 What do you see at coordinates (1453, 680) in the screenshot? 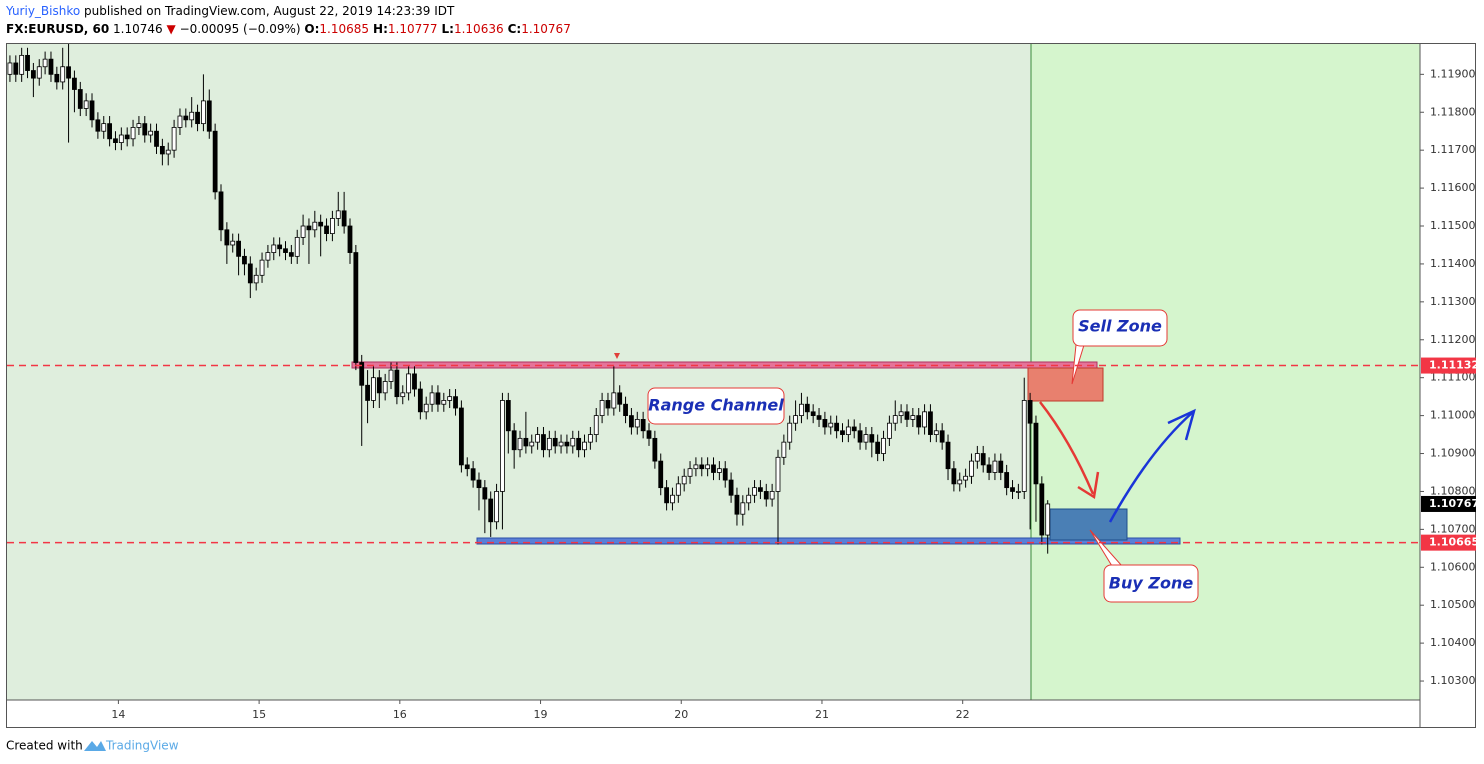
I see `y-tick-label: 1.10300` at bounding box center [1453, 680].